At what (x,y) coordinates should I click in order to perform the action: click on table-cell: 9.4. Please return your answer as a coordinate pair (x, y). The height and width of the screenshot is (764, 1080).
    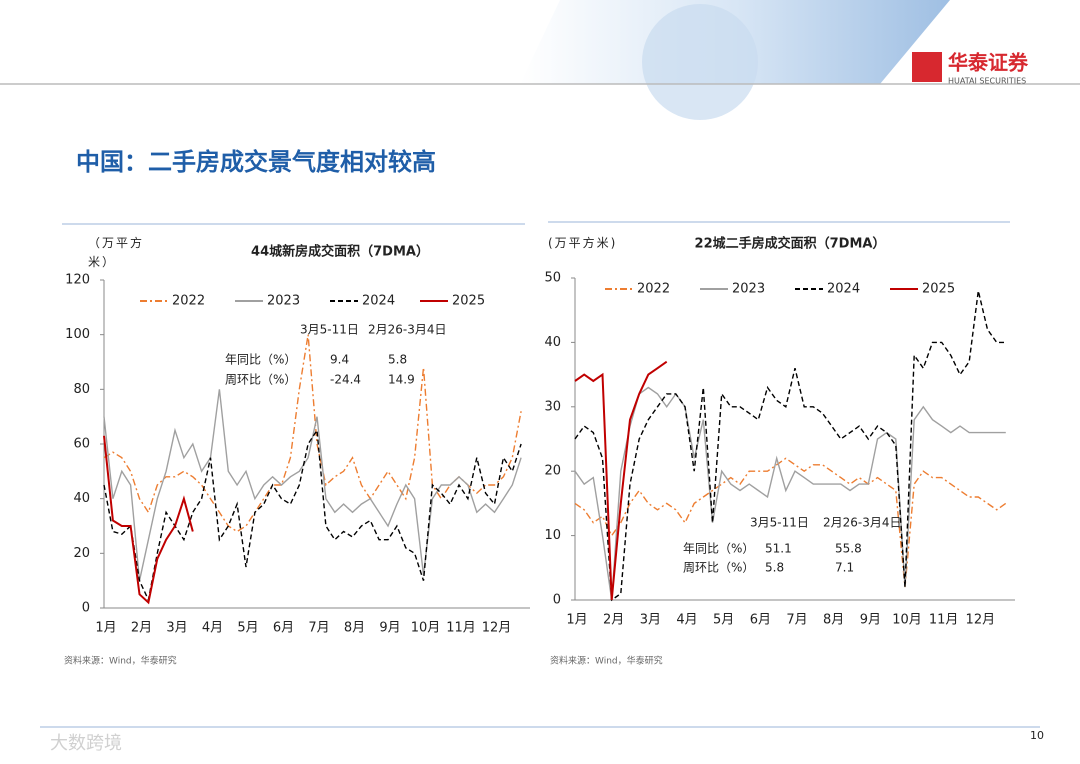
    Looking at the image, I should click on (339, 360).